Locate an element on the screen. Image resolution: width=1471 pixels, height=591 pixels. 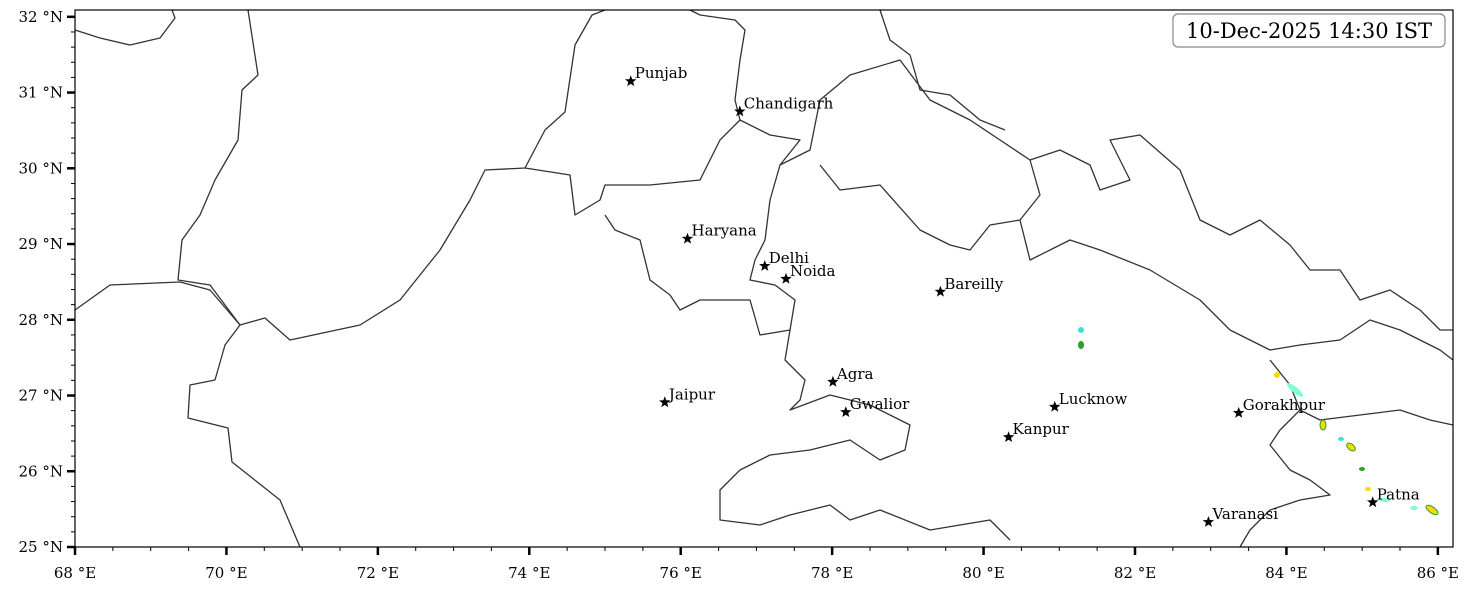
y-tick-label: 31 °N is located at coordinates (41, 93).